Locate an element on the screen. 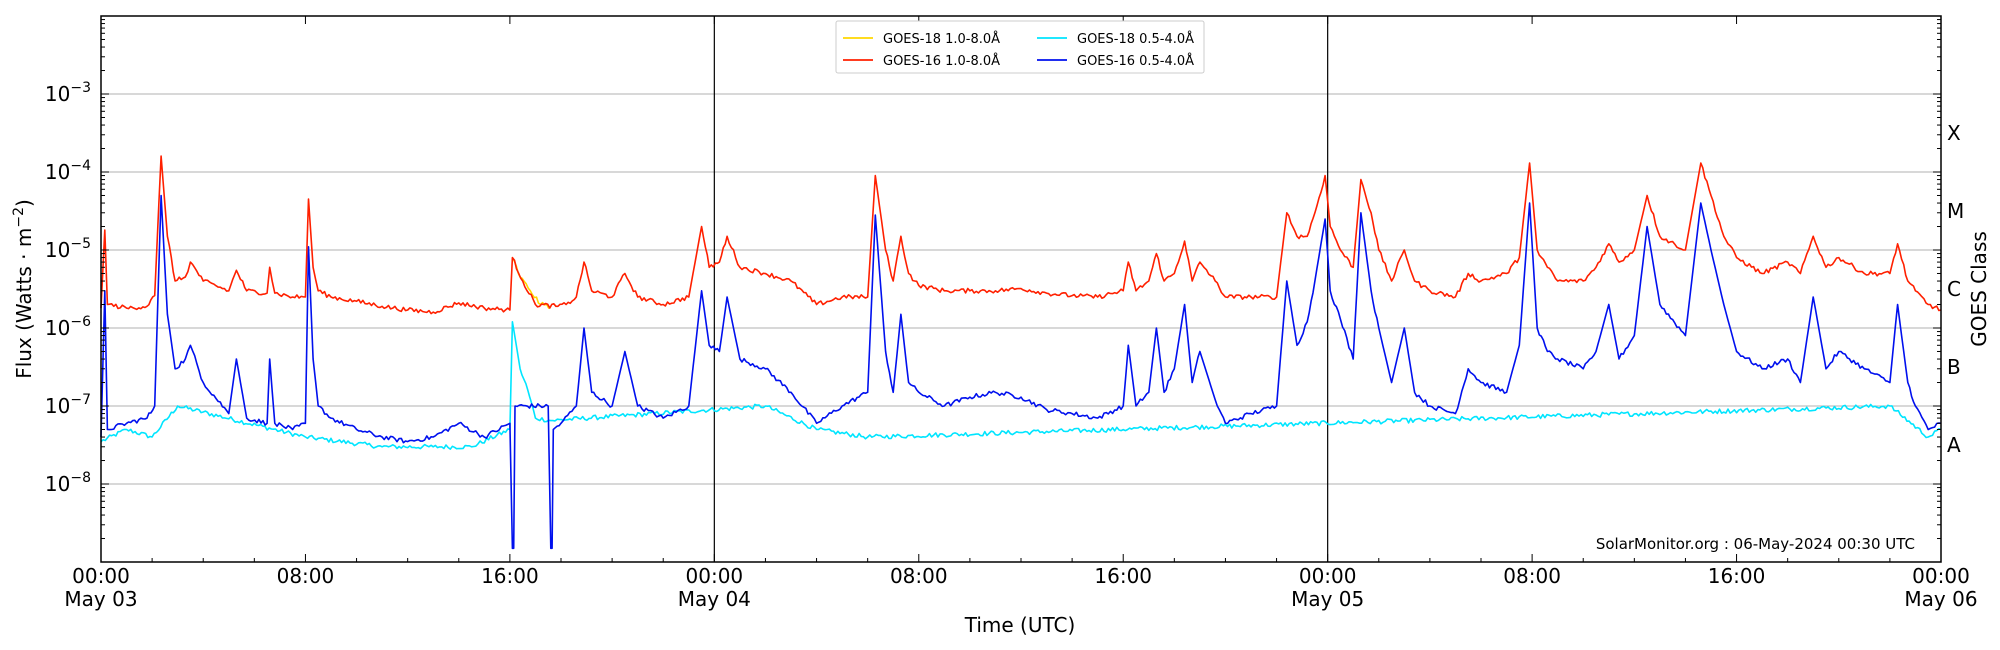  goes-class-label: C is located at coordinates (1954, 289).